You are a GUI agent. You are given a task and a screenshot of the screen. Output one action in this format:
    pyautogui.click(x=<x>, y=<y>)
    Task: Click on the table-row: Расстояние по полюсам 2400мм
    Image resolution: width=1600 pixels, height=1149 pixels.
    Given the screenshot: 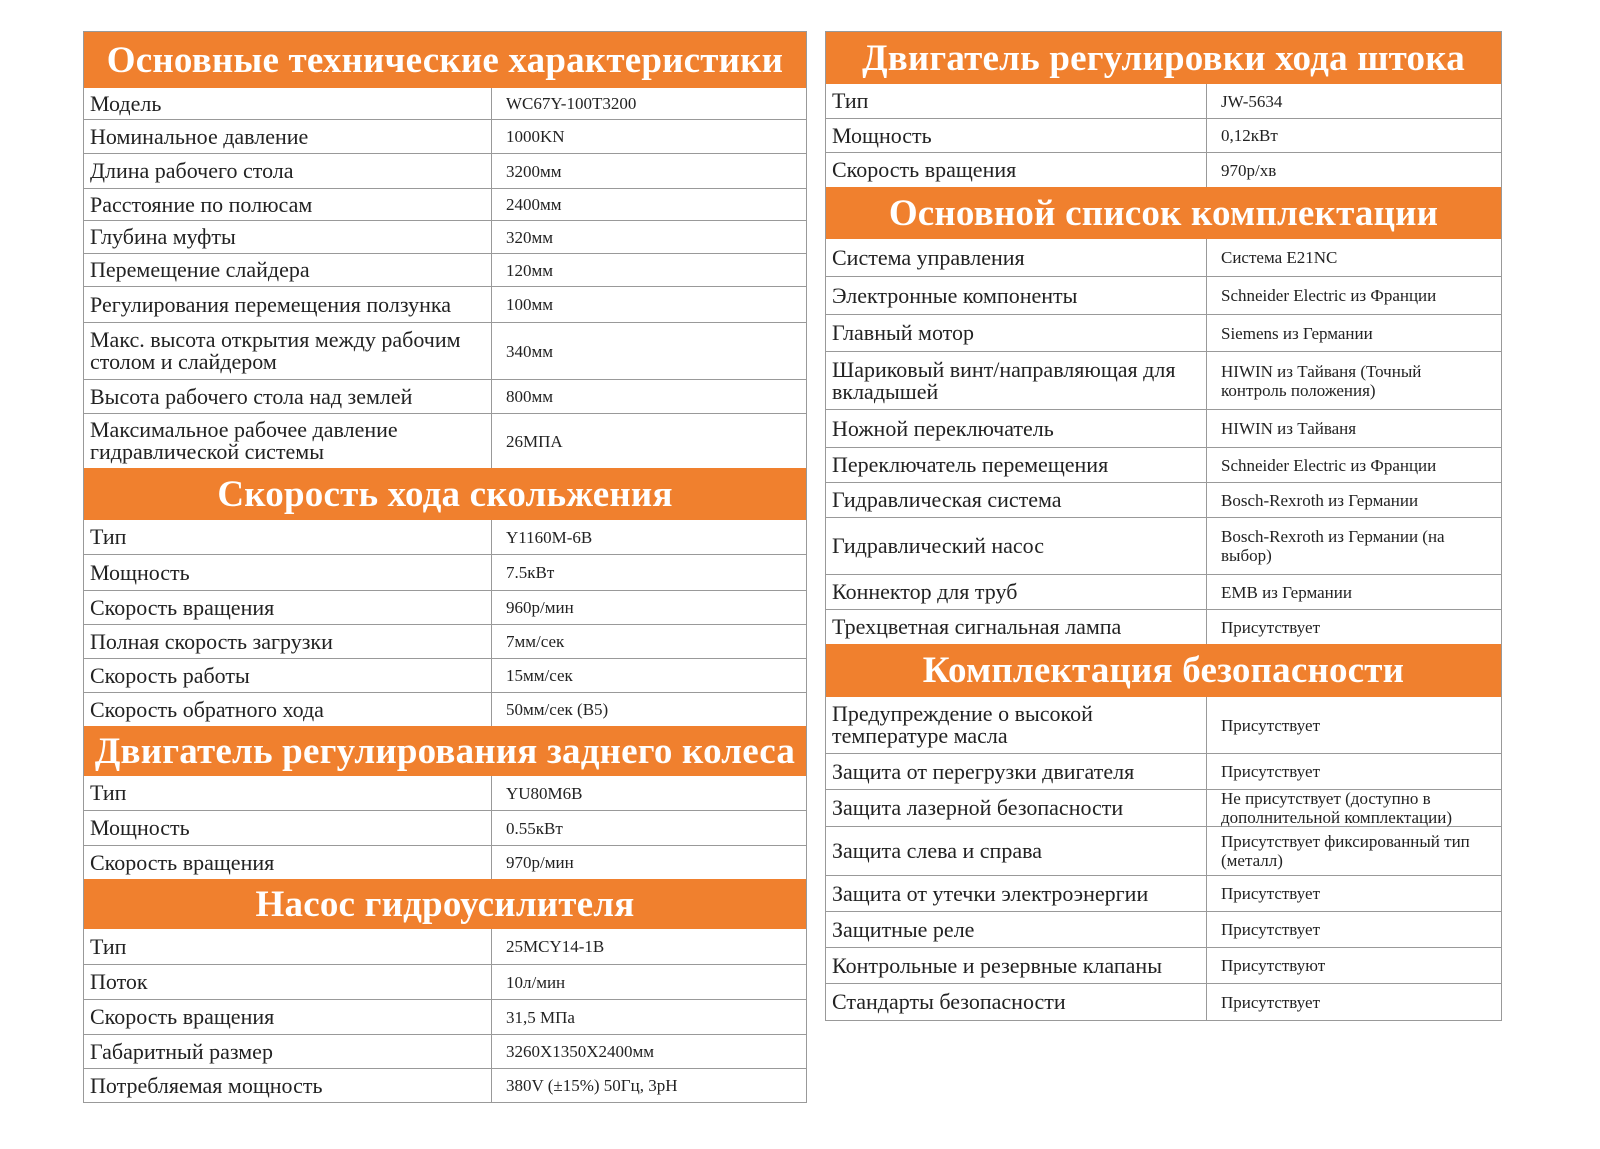 What is the action you would take?
    pyautogui.click(x=445, y=204)
    